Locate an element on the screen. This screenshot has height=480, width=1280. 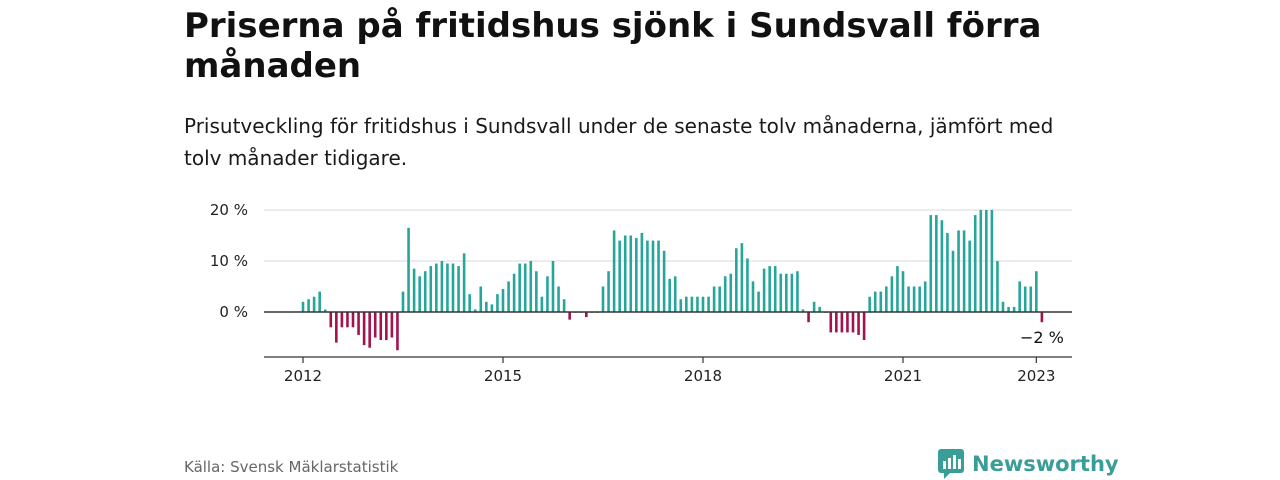
brand-name: Newsworthy is located at coordinates (1045, 464).